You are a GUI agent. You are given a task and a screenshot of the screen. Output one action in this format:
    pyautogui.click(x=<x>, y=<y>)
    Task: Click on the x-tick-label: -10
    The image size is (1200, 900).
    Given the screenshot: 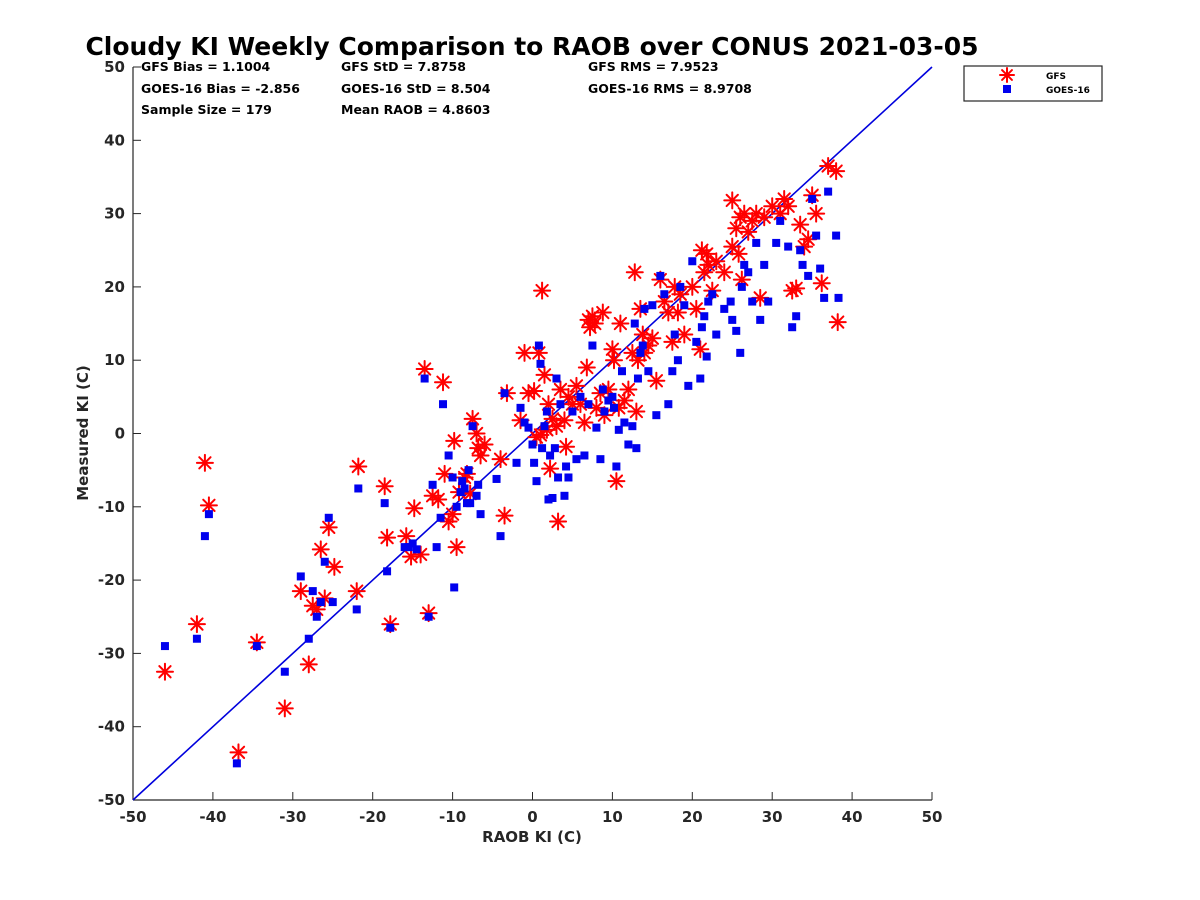 What is the action you would take?
    pyautogui.click(x=452, y=817)
    